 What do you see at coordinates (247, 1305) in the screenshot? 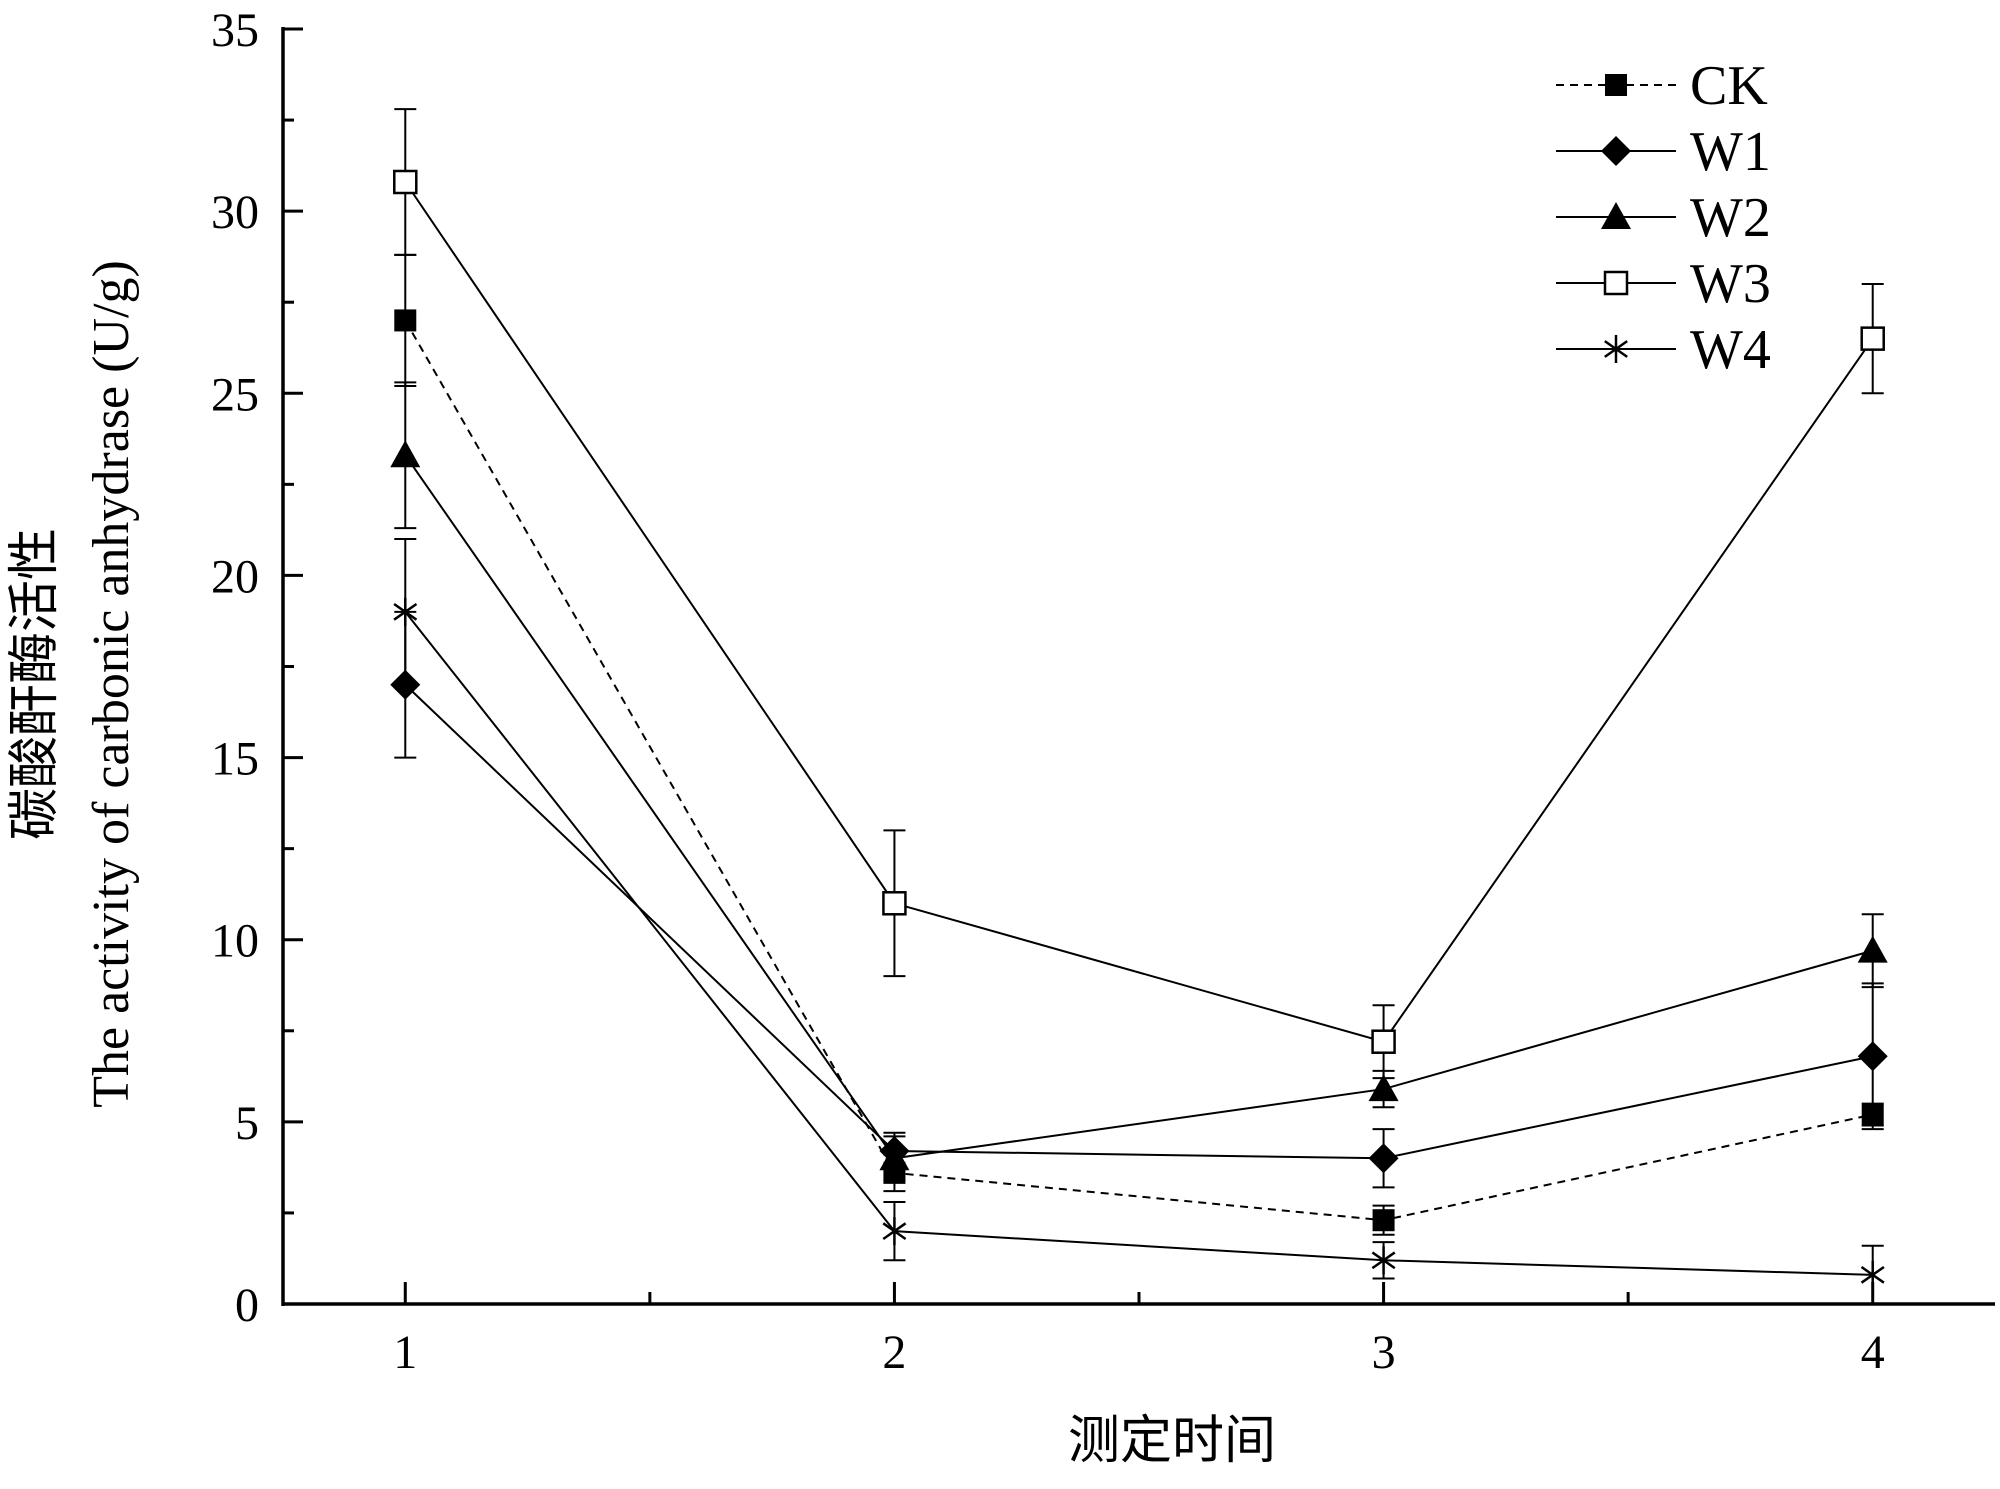
I see `y-tick-label: 0` at bounding box center [247, 1305].